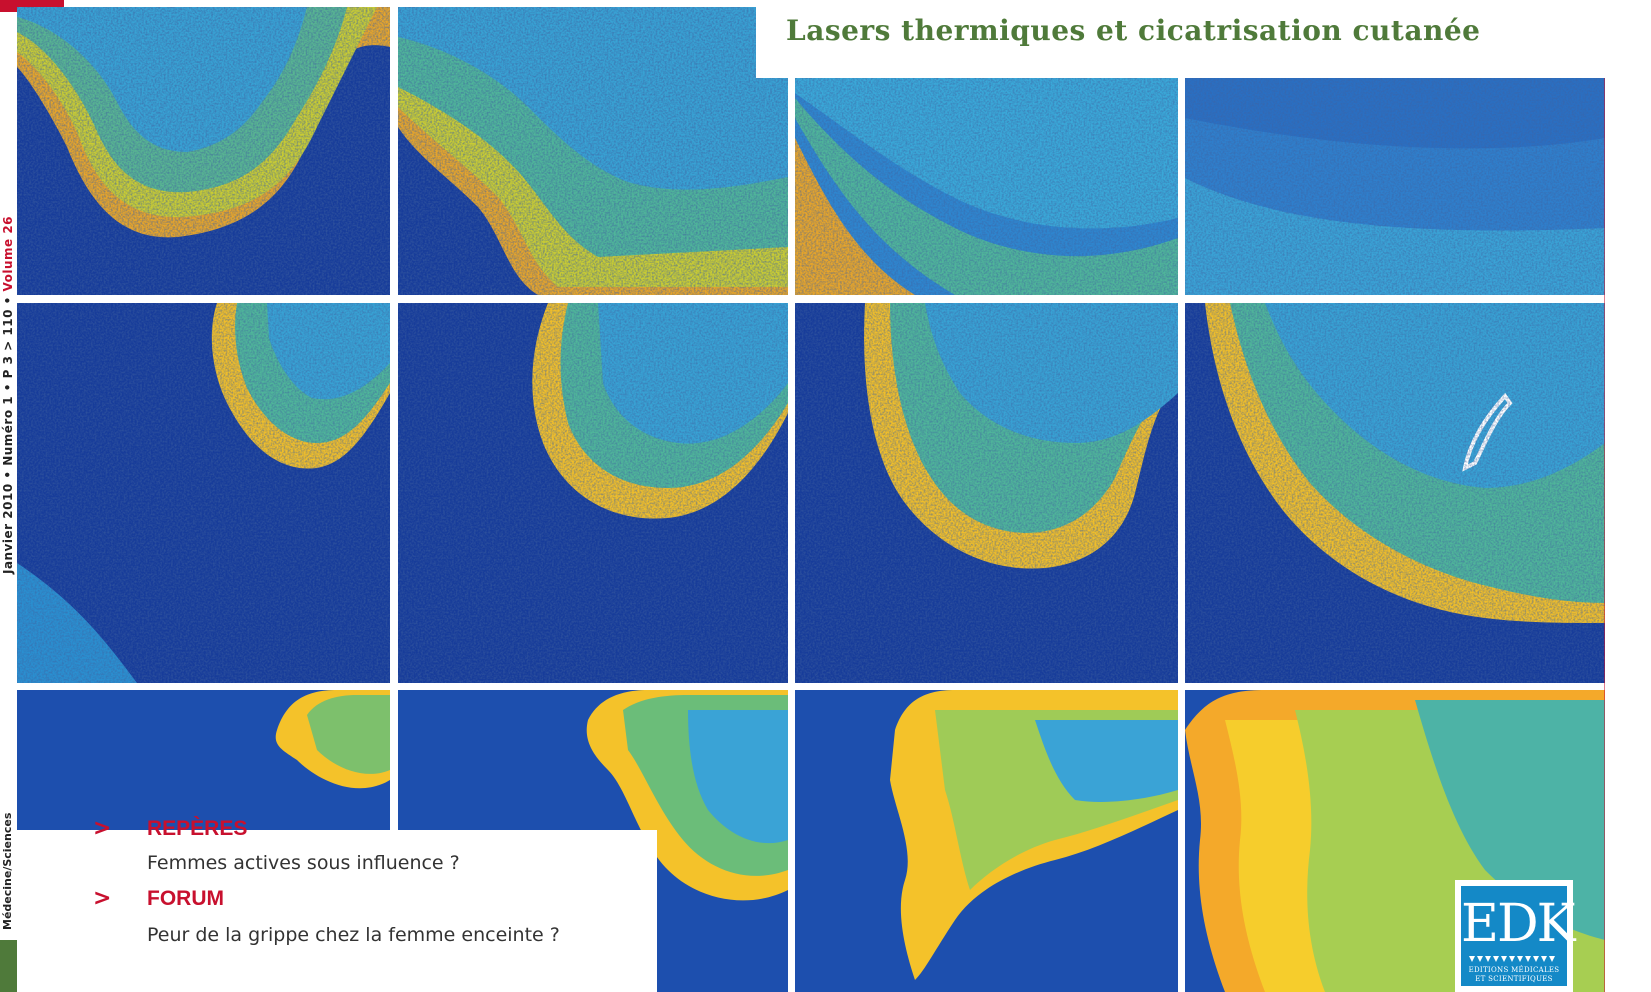  What do you see at coordinates (1518, 924) in the screenshot?
I see `edk-logo-letters: EDK` at bounding box center [1518, 924].